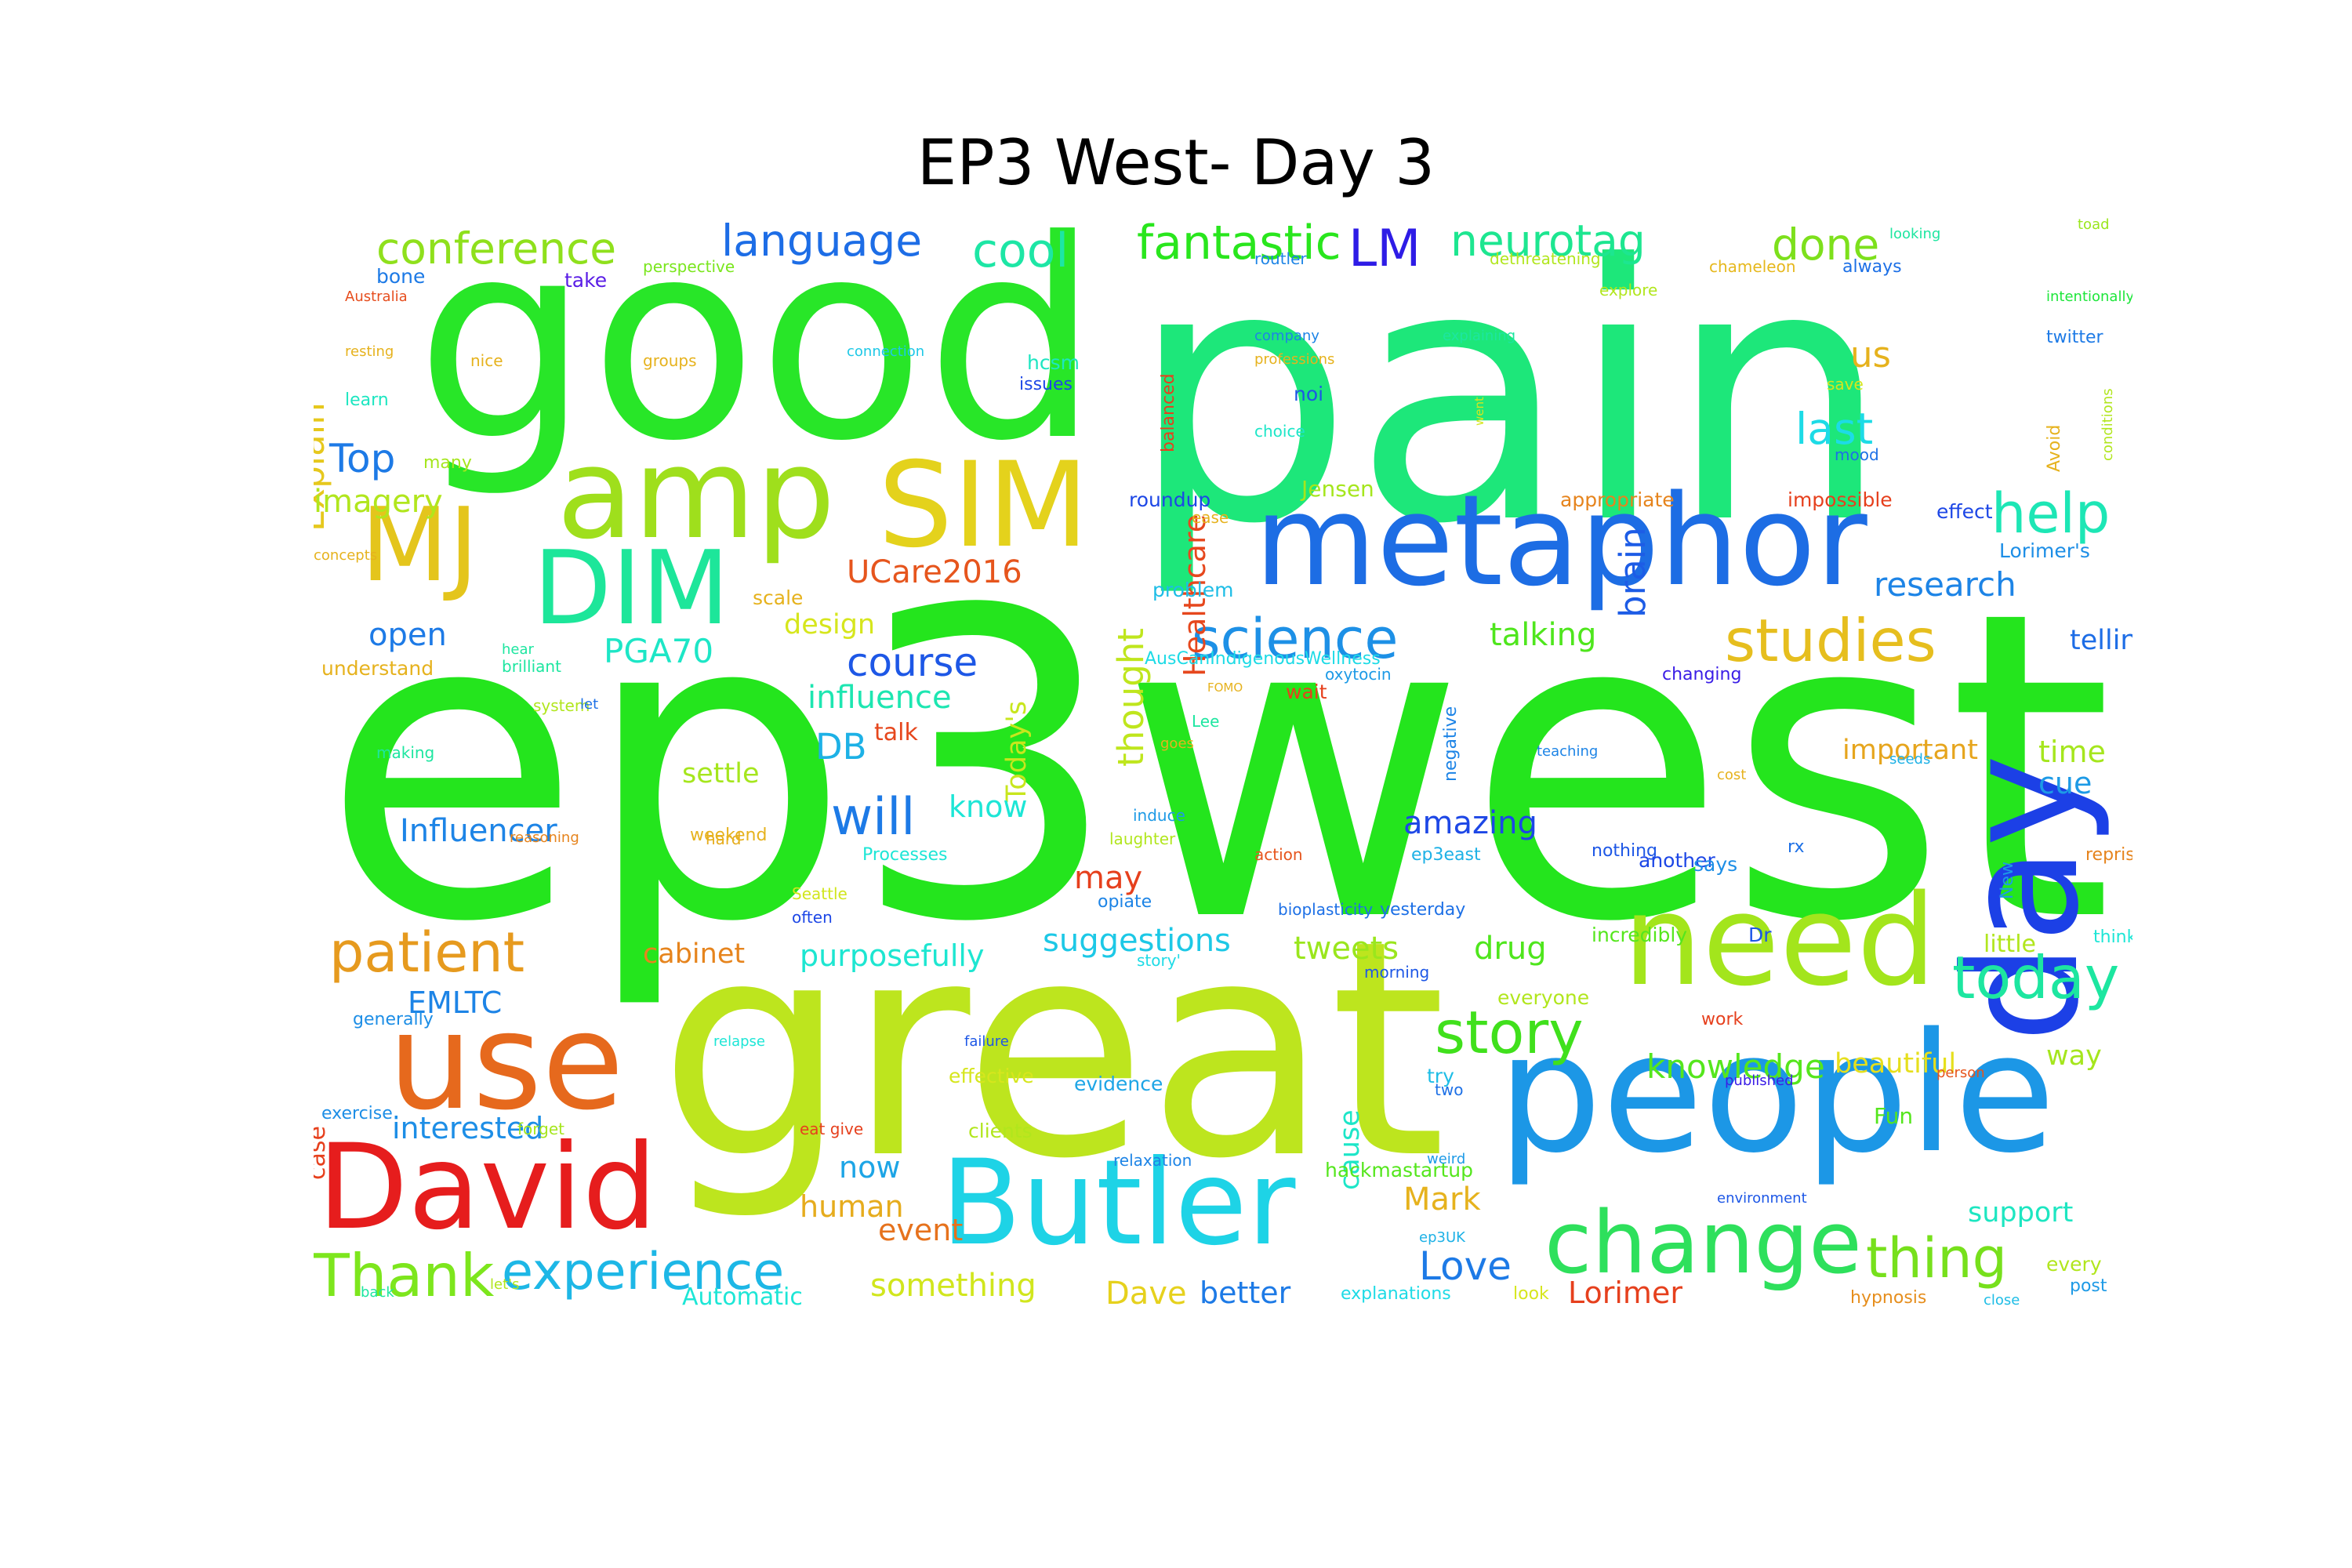 The image size is (2352, 1568). What do you see at coordinates (2021, 1213) in the screenshot?
I see `cloud-word: support` at bounding box center [2021, 1213].